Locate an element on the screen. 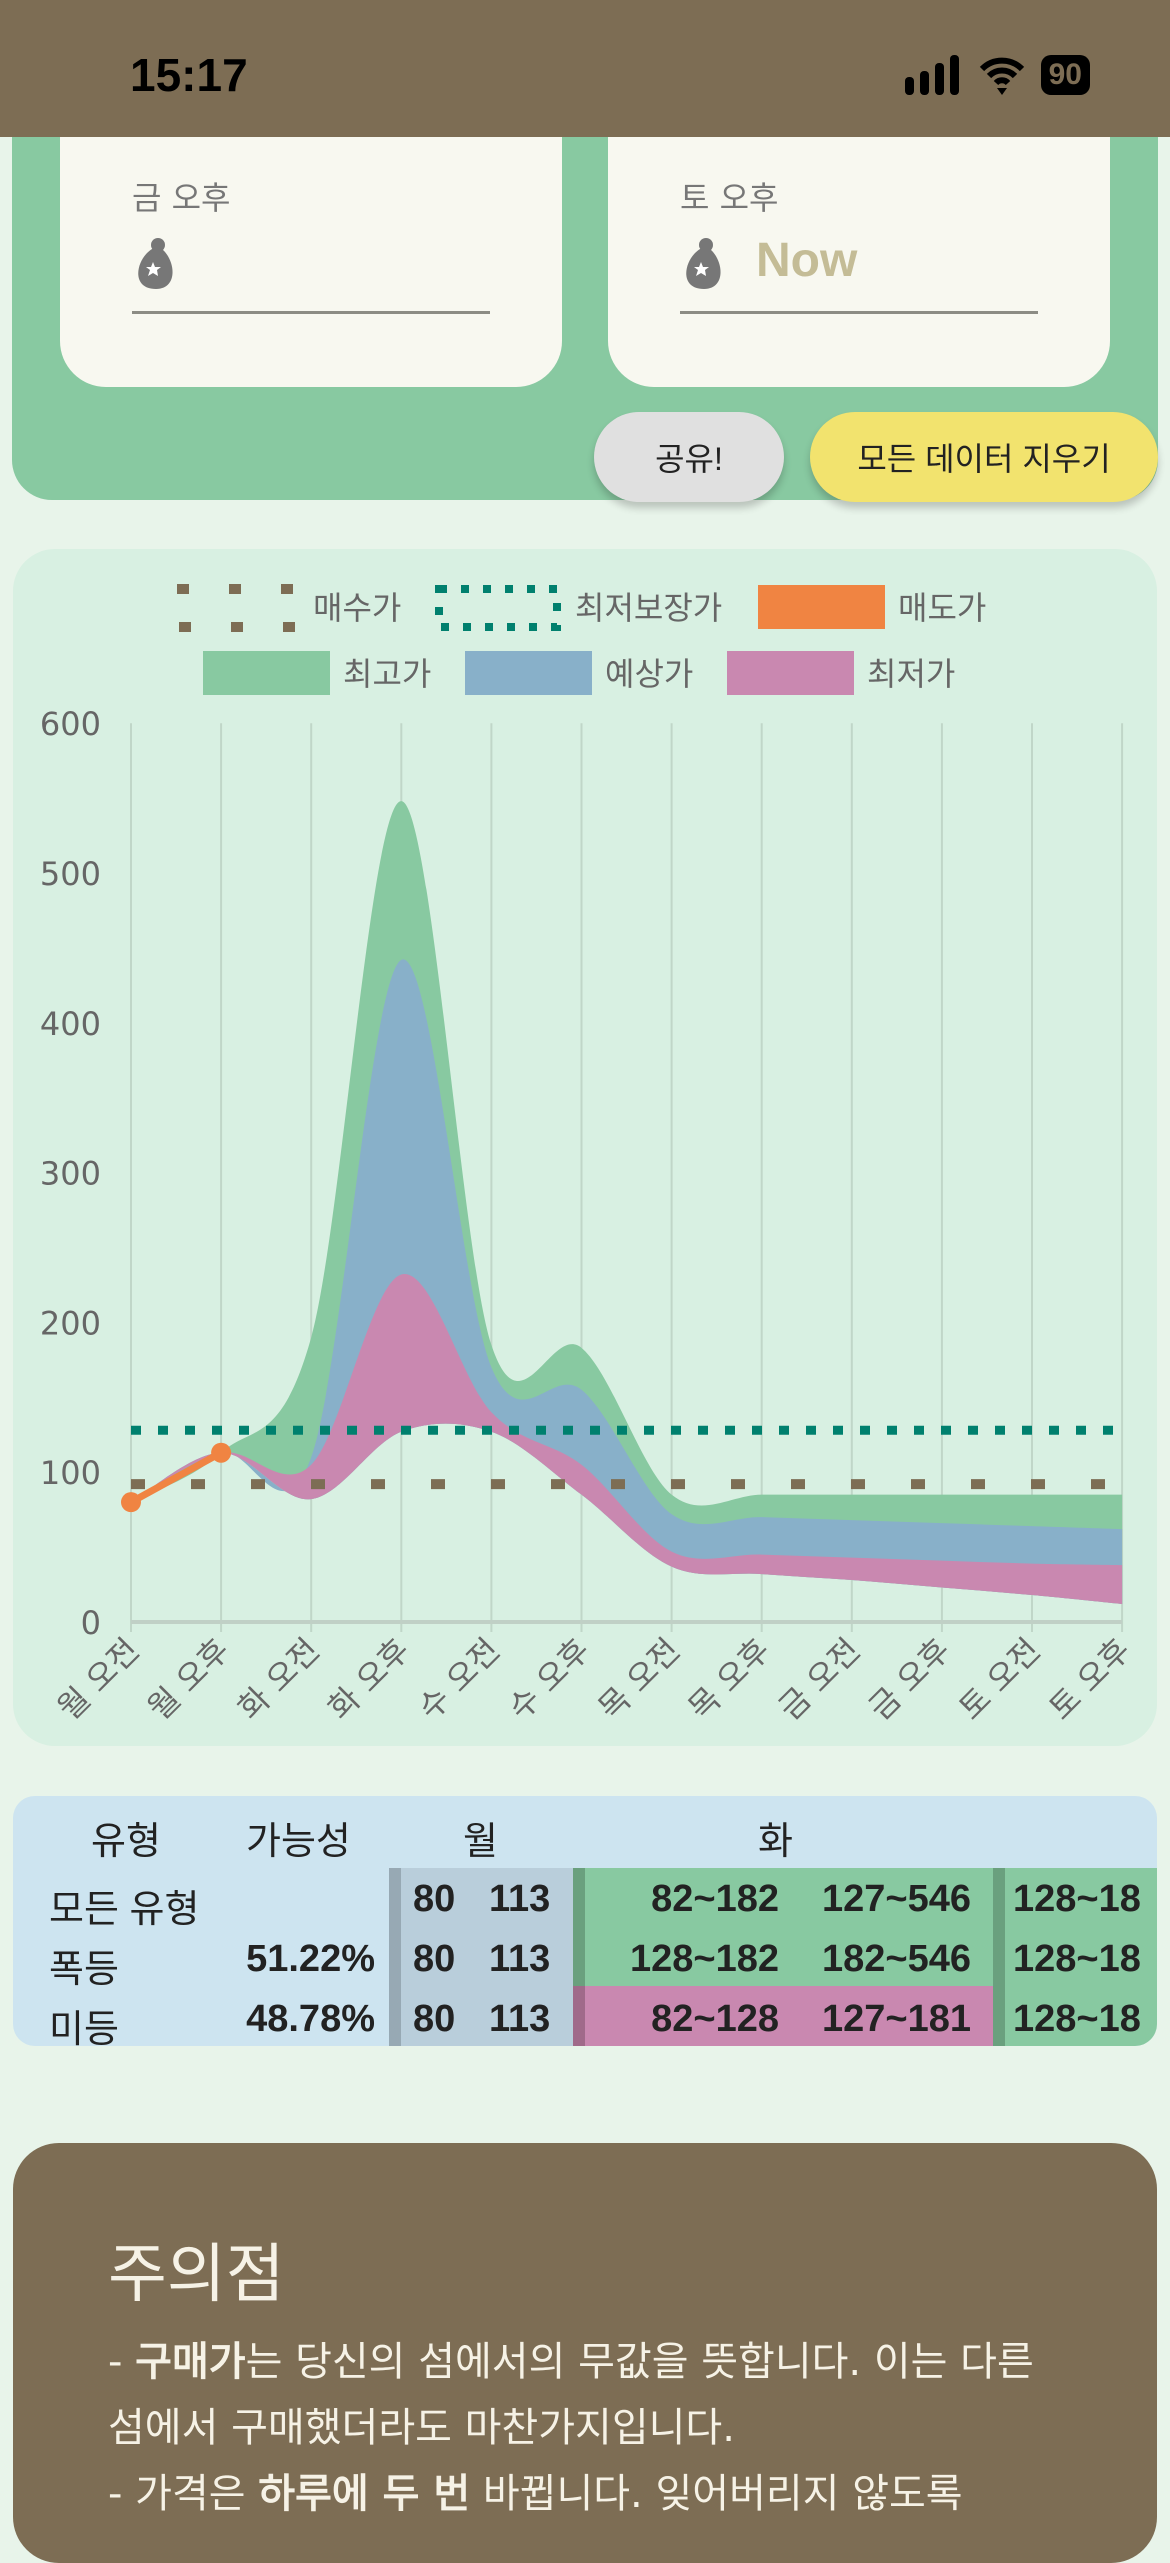 Image resolution: width=1170 pixels, height=2563 pixels. x-tick-label: 목 오후 is located at coordinates (729, 1679).